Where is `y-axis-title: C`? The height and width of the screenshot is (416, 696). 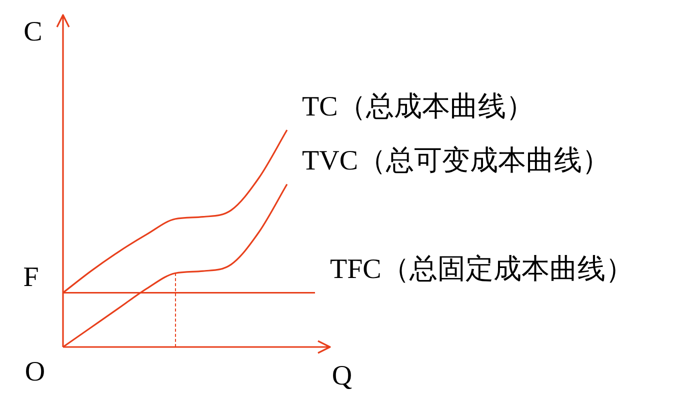
y-axis-title: C is located at coordinates (33, 32).